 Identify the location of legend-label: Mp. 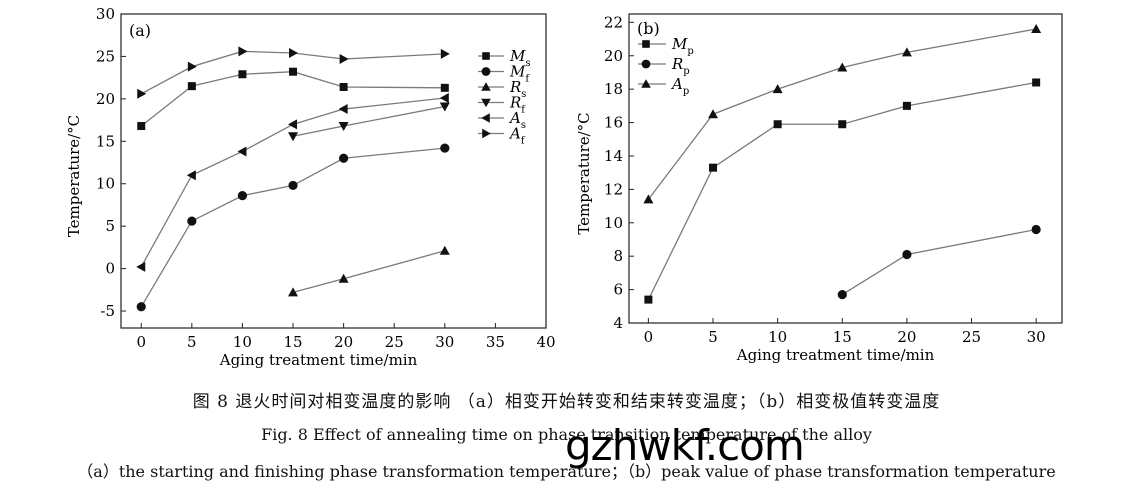
(682, 46).